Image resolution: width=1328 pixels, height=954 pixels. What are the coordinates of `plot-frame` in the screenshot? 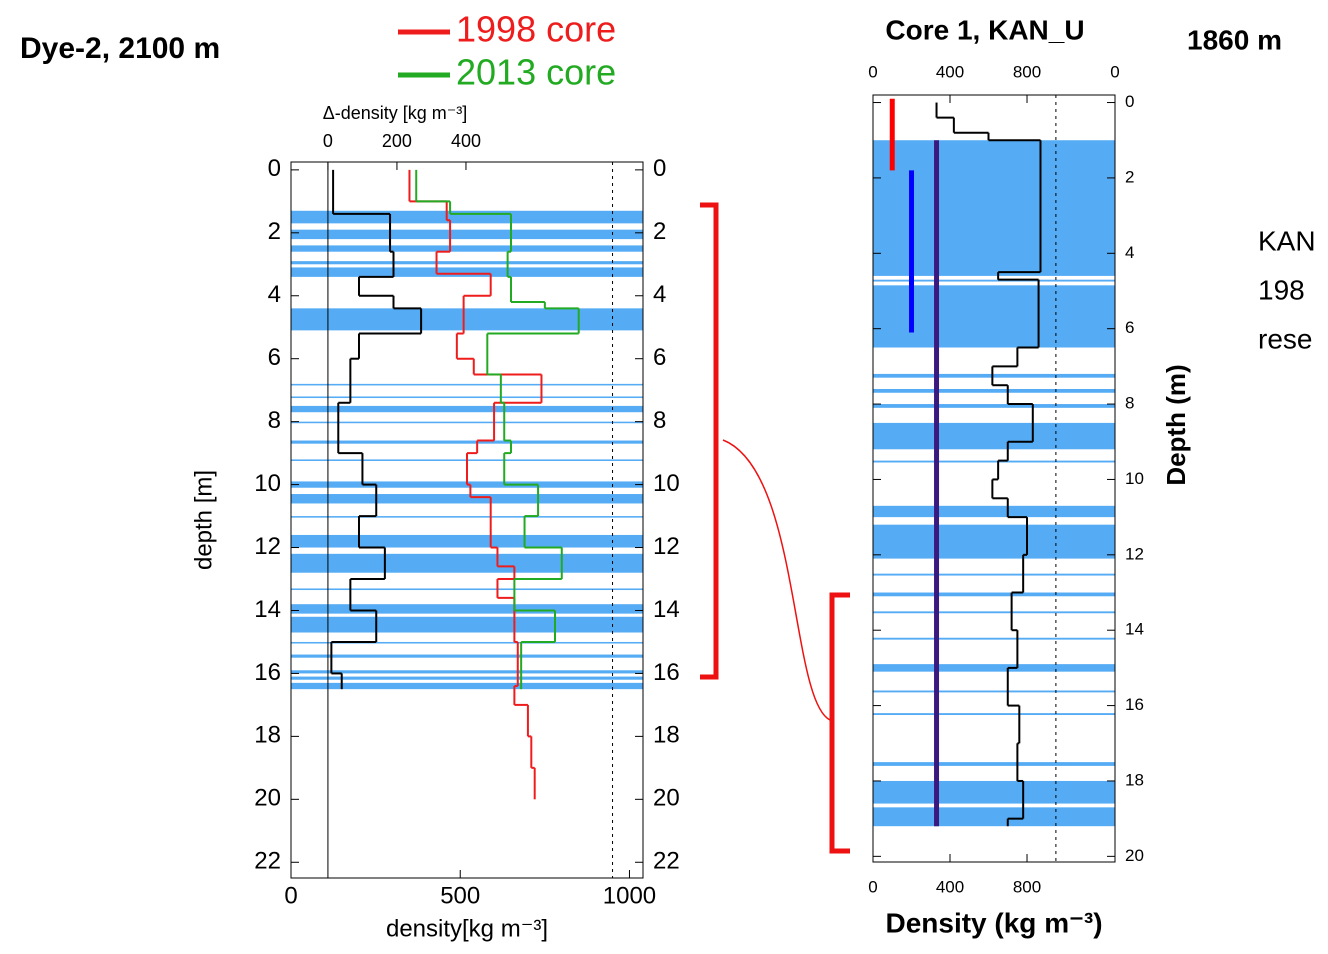 It's located at (994, 478).